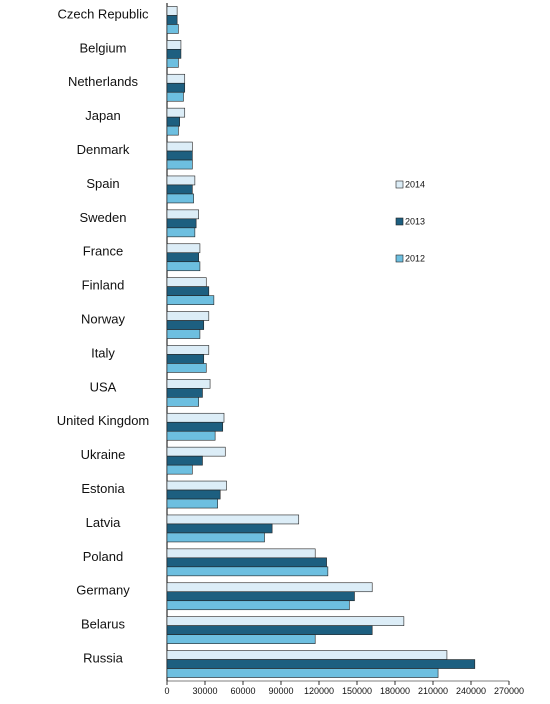 This screenshot has height=704, width=550. What do you see at coordinates (103, 318) in the screenshot?
I see `category-label-norway: Norway` at bounding box center [103, 318].